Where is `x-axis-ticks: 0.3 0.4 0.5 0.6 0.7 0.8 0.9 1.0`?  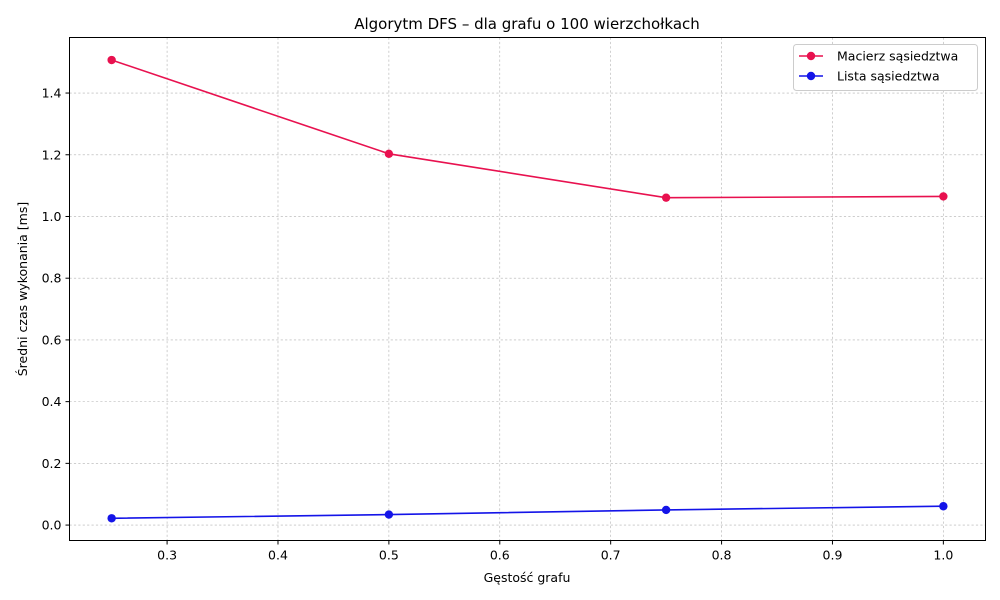 x-axis-ticks: 0.3 0.4 0.5 0.6 0.7 0.8 0.9 1.0 is located at coordinates (555, 551).